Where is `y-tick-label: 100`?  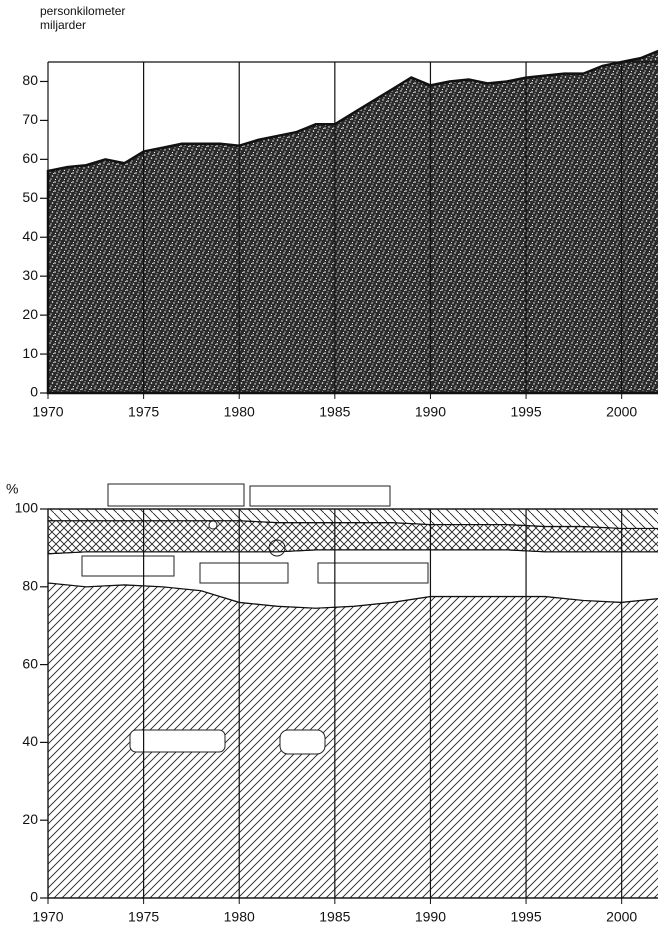
y-tick-label: 100 is located at coordinates (27, 508).